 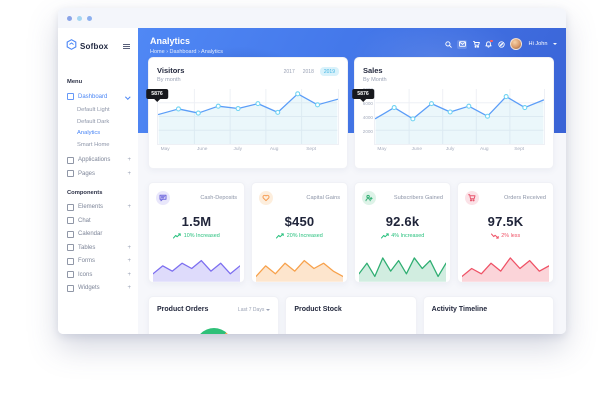 I want to click on visitors-title: Visitors, so click(x=171, y=70).